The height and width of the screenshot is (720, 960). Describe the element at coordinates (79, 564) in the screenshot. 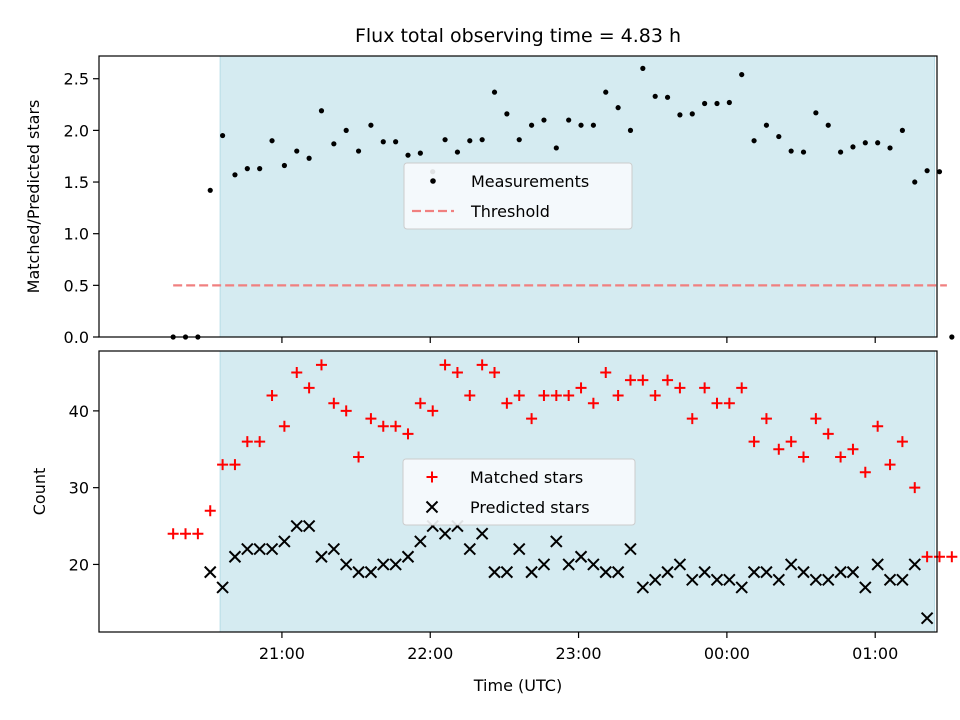

I see `bottom-y-tick-label: 20` at that location.